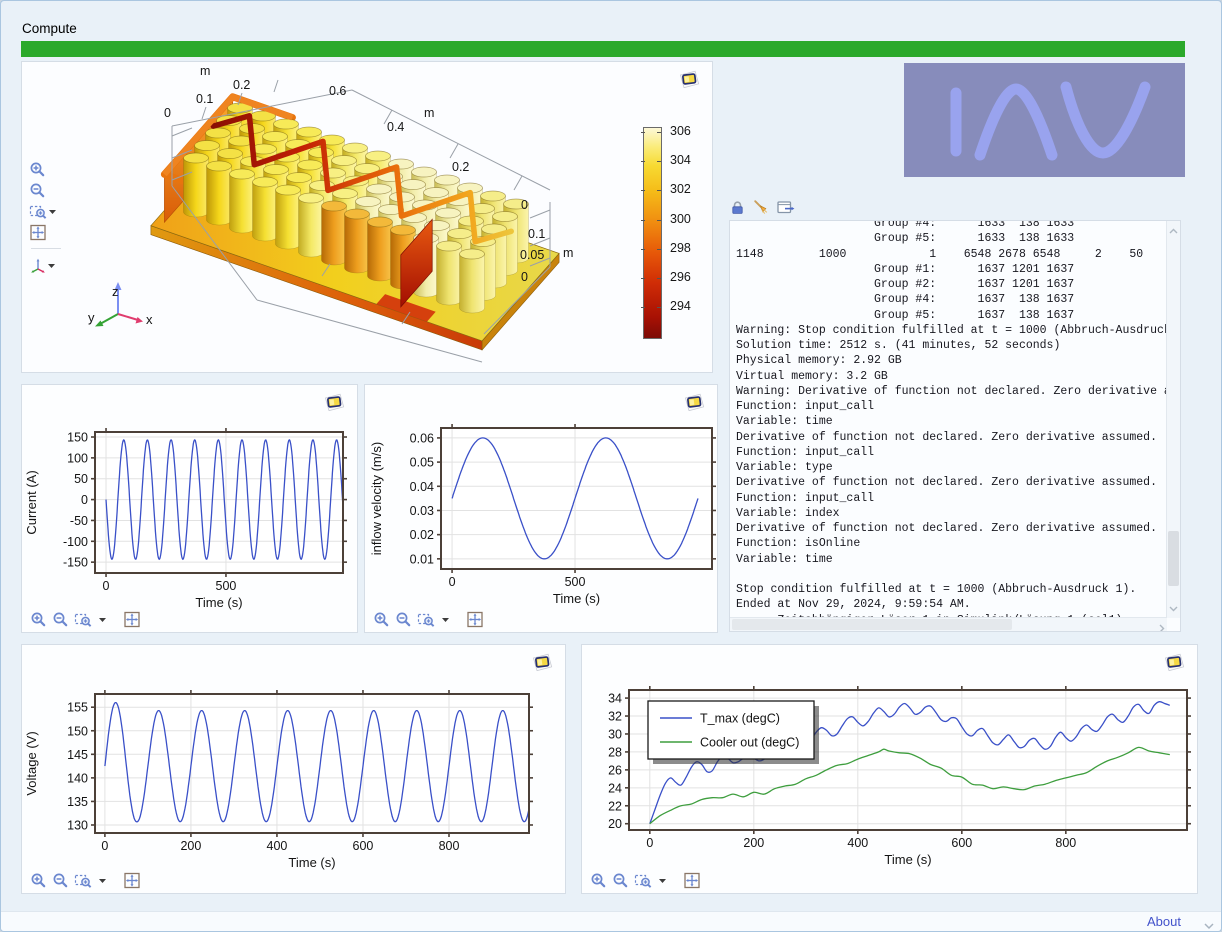  Describe the element at coordinates (422, 535) in the screenshot. I see `svg-text: 0.02` at that location.